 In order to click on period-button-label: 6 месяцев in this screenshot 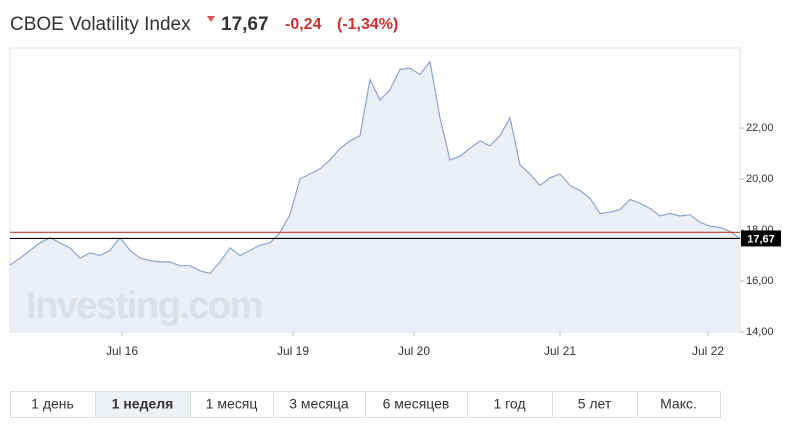, I will do `click(416, 404)`.